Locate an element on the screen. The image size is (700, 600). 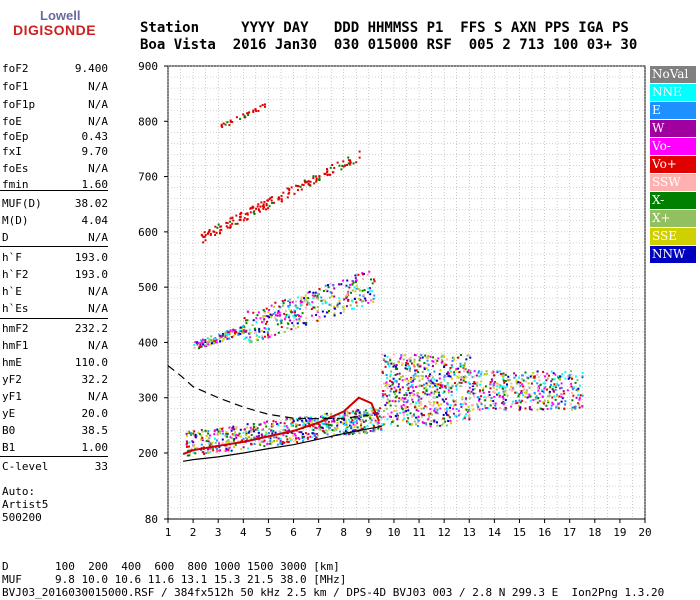
auto-label: Auto: is located at coordinates (19, 491).